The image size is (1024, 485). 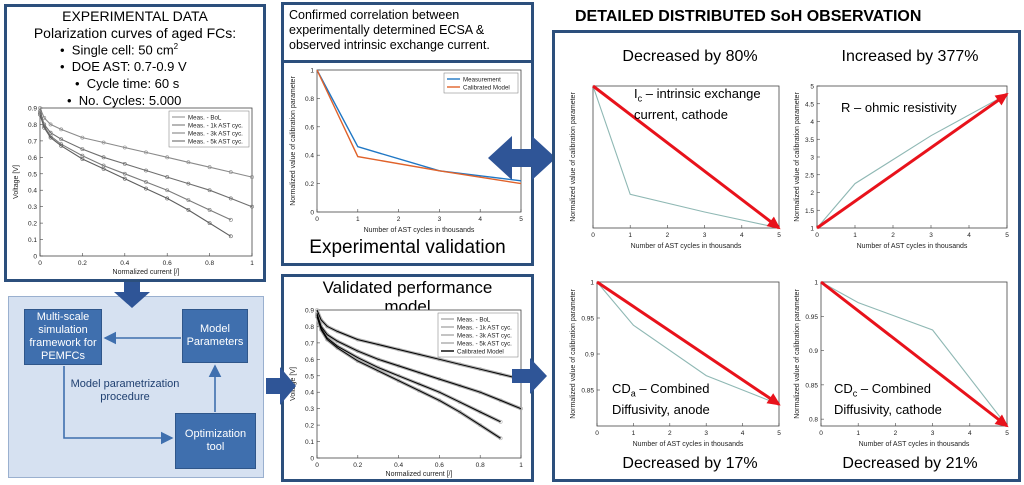 What do you see at coordinates (215, 434) in the screenshot?
I see `optimization-line: Optimization` at bounding box center [215, 434].